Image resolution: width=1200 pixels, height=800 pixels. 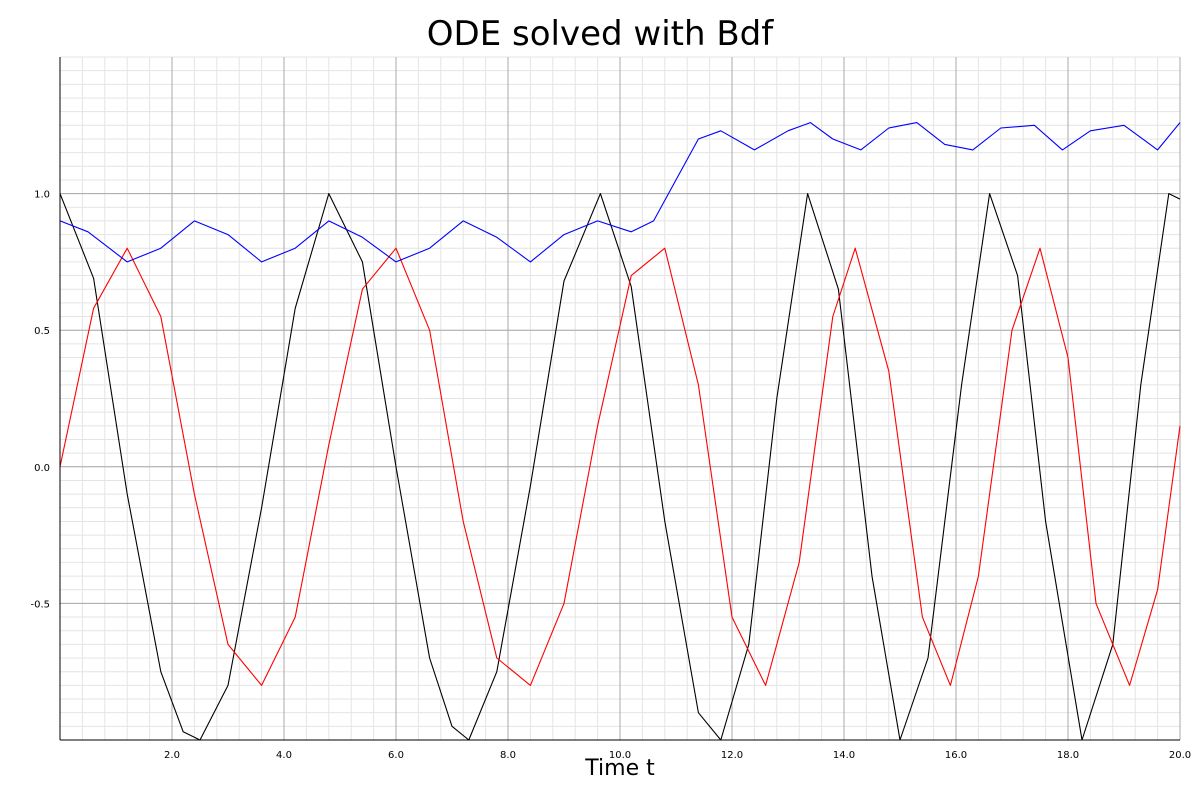 What do you see at coordinates (600, 34) in the screenshot?
I see `chart-title: ODE solved with Bdf` at bounding box center [600, 34].